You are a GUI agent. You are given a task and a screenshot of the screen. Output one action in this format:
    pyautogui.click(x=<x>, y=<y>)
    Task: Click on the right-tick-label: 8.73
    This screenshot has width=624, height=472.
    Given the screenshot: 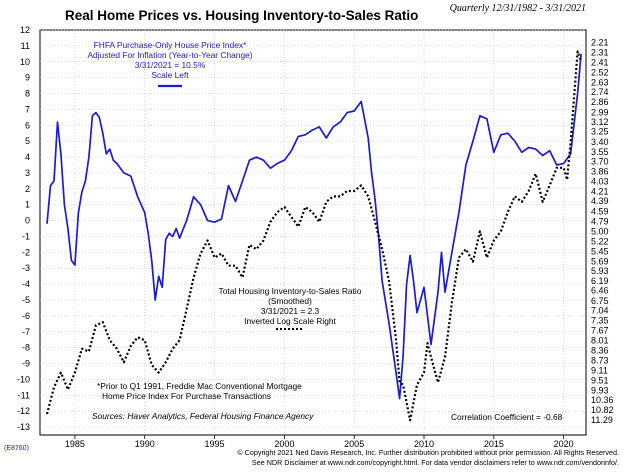 What is the action you would take?
    pyautogui.click(x=600, y=360)
    